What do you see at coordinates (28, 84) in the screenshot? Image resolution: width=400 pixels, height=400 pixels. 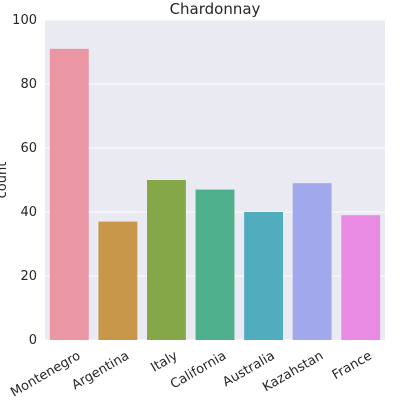 I see `y-tick-label: 80` at bounding box center [28, 84].